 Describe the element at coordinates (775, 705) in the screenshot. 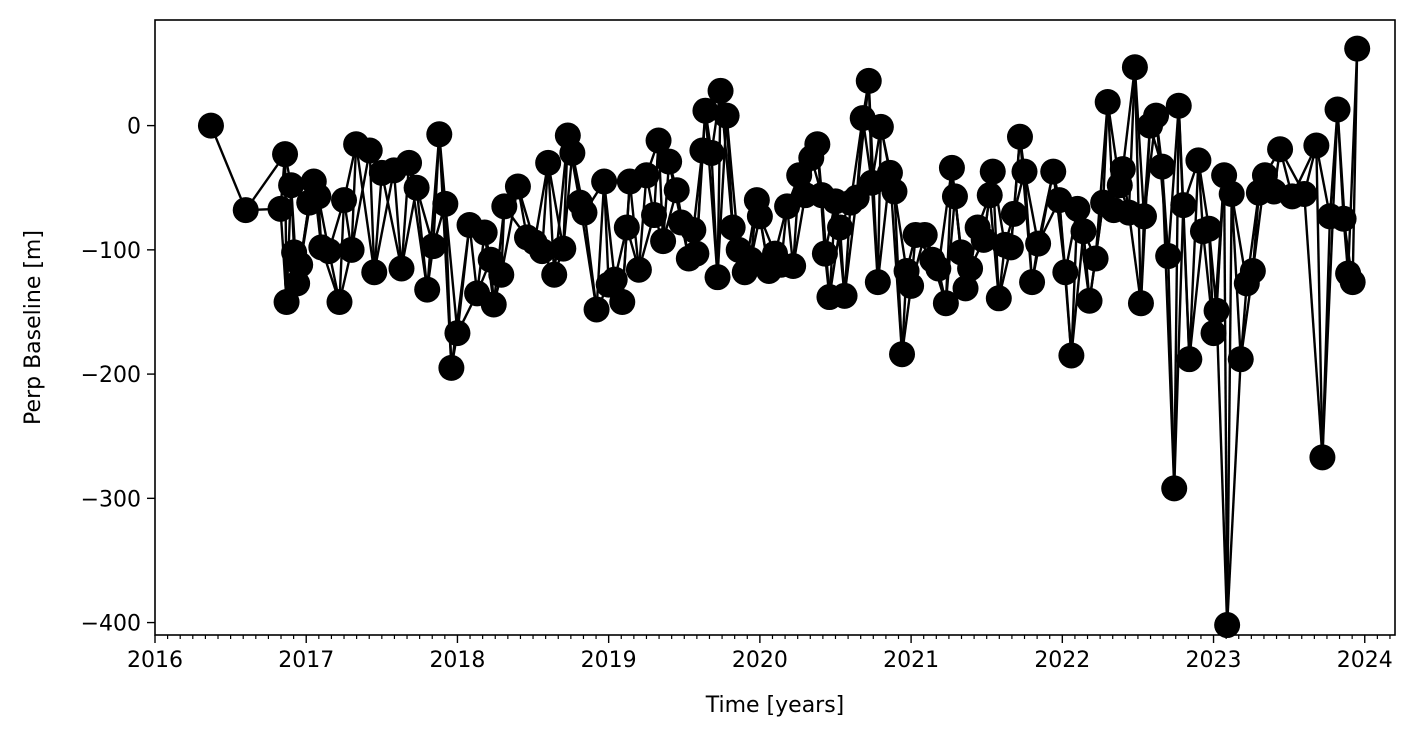

I see `x-axis-label: Time [years]` at that location.